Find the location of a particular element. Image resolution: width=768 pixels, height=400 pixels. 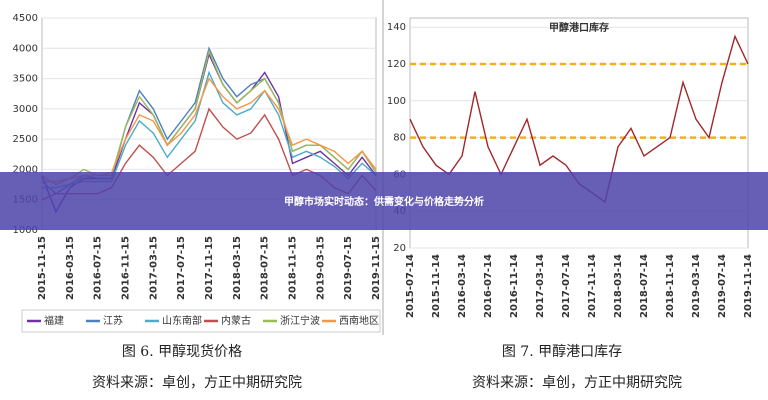

legend-label: 西南地区 is located at coordinates (359, 320).